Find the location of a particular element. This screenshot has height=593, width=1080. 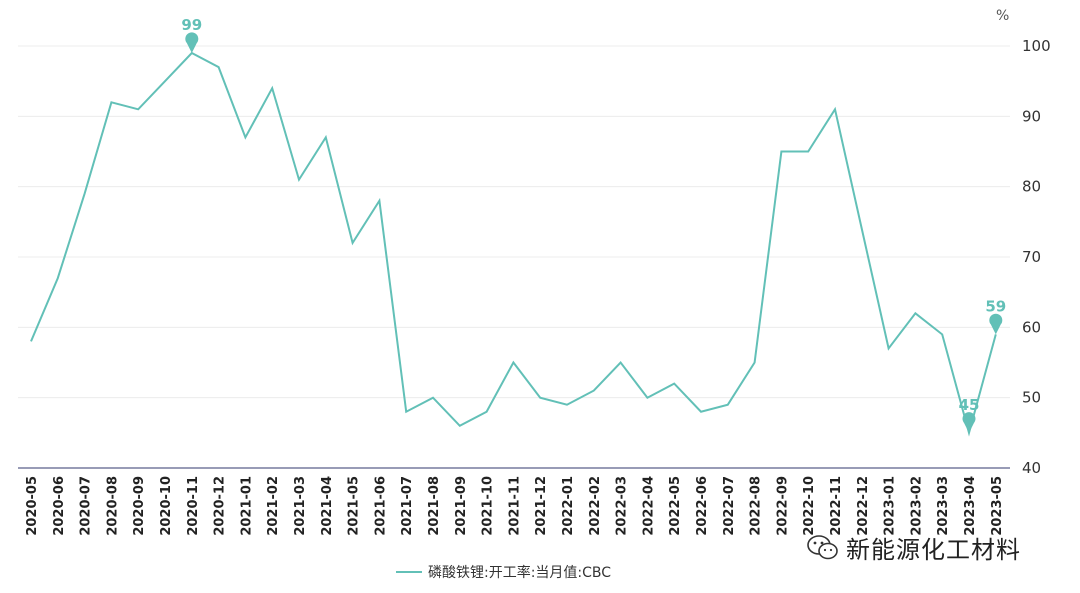

y-axis-ticks: 40 50 60 70 80 90 100 is located at coordinates (1036, 257).